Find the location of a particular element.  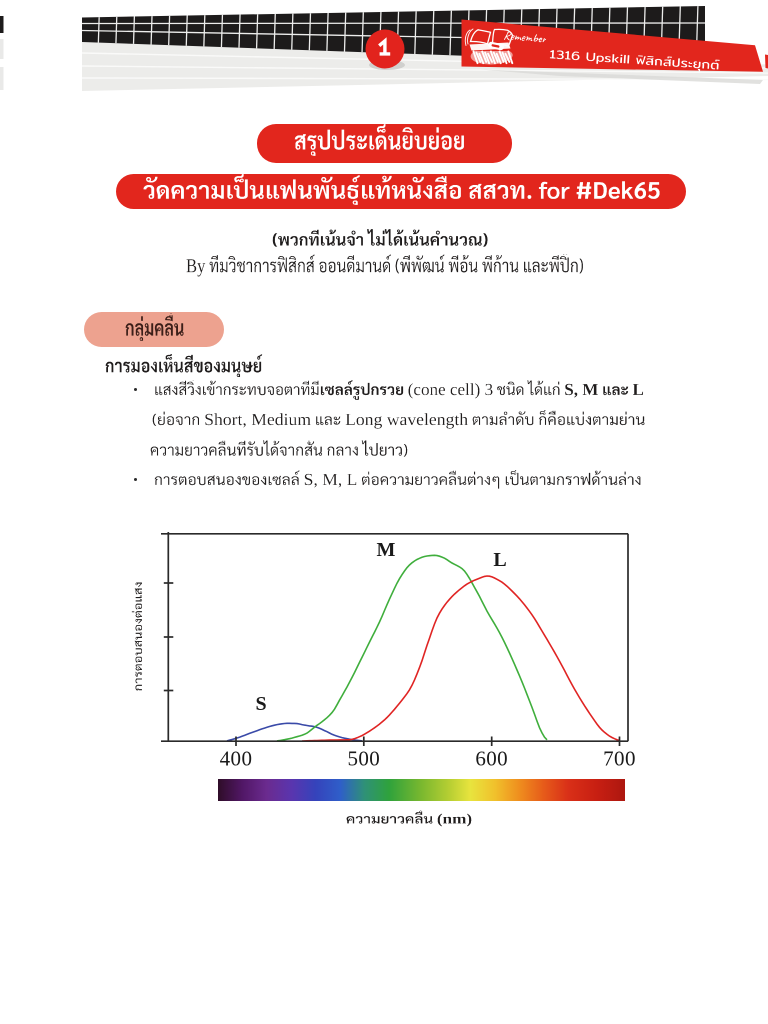

svg-text: 400 is located at coordinates (236, 759).